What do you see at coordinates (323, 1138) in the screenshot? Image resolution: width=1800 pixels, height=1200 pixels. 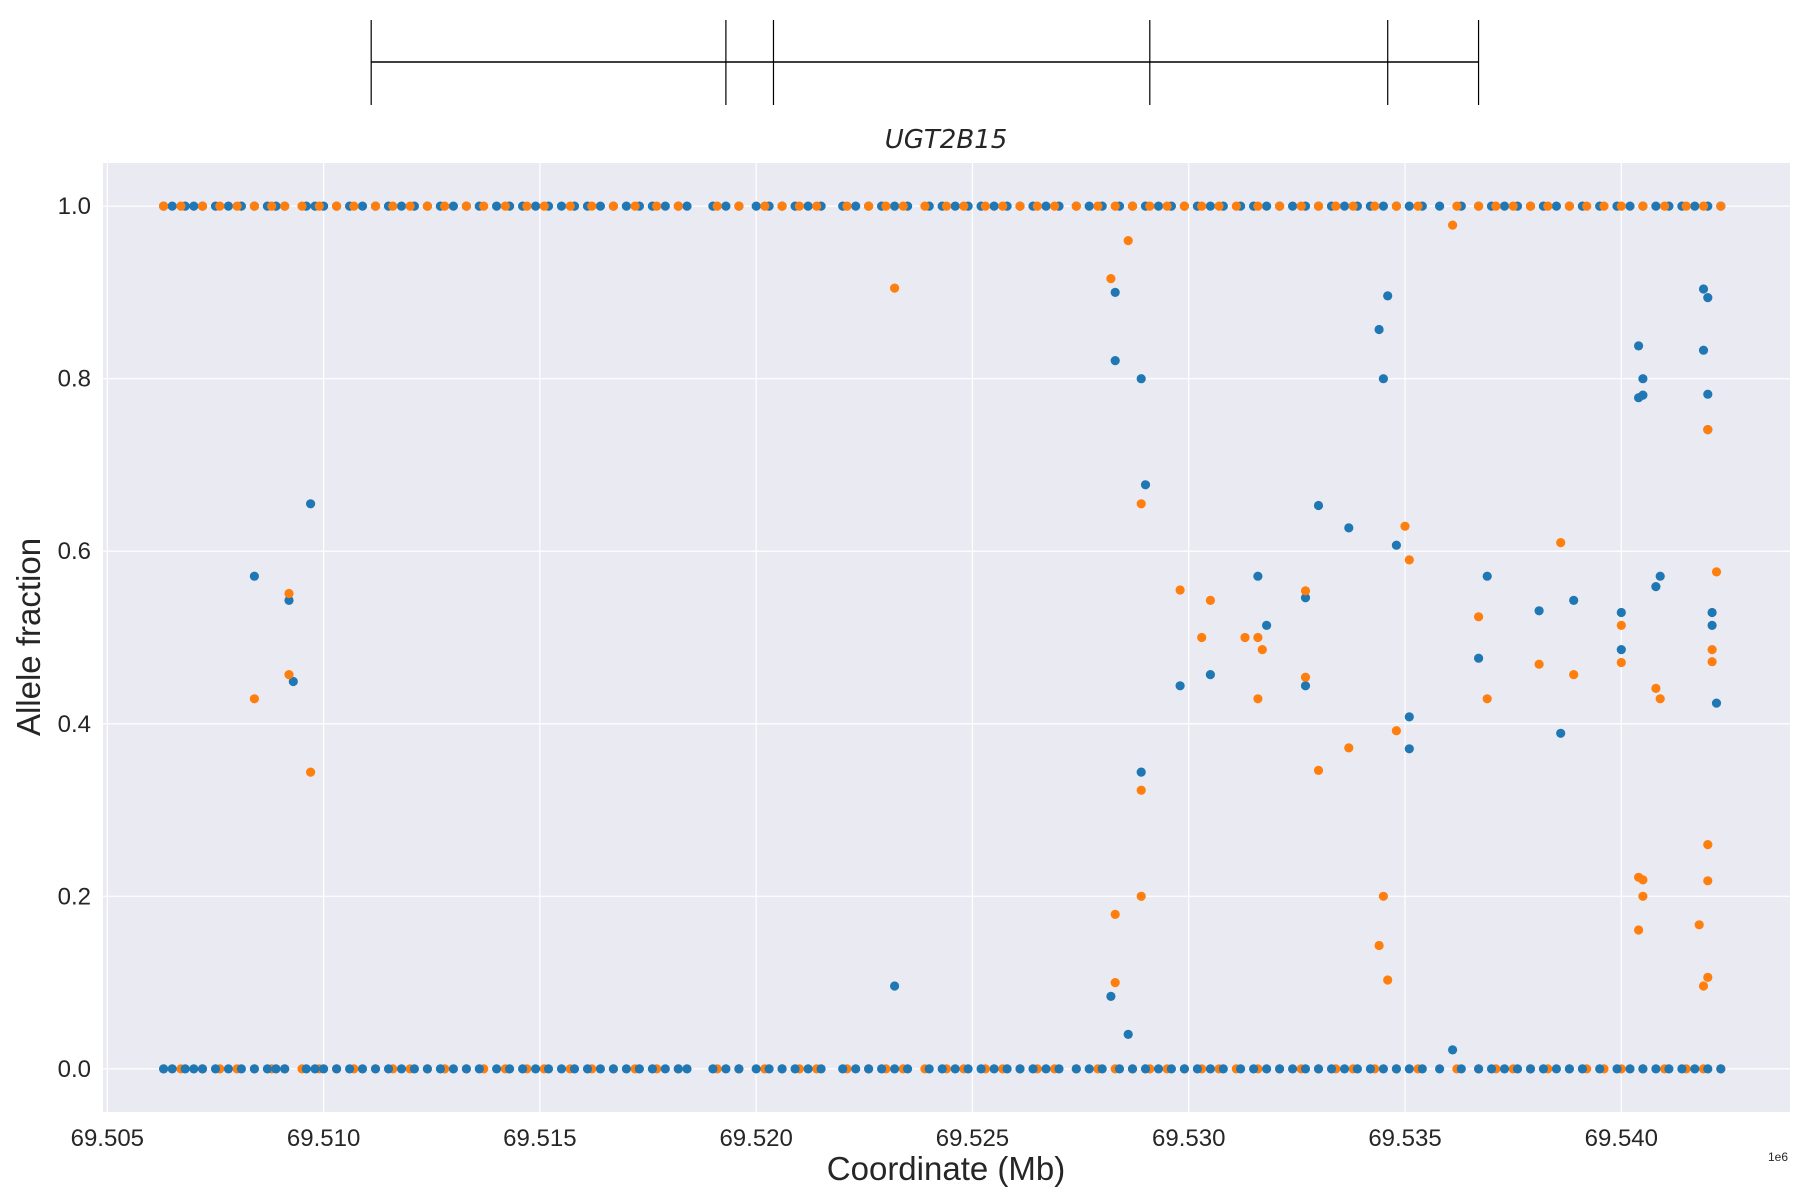 I see `x-tick-label: 69.510` at bounding box center [323, 1138].